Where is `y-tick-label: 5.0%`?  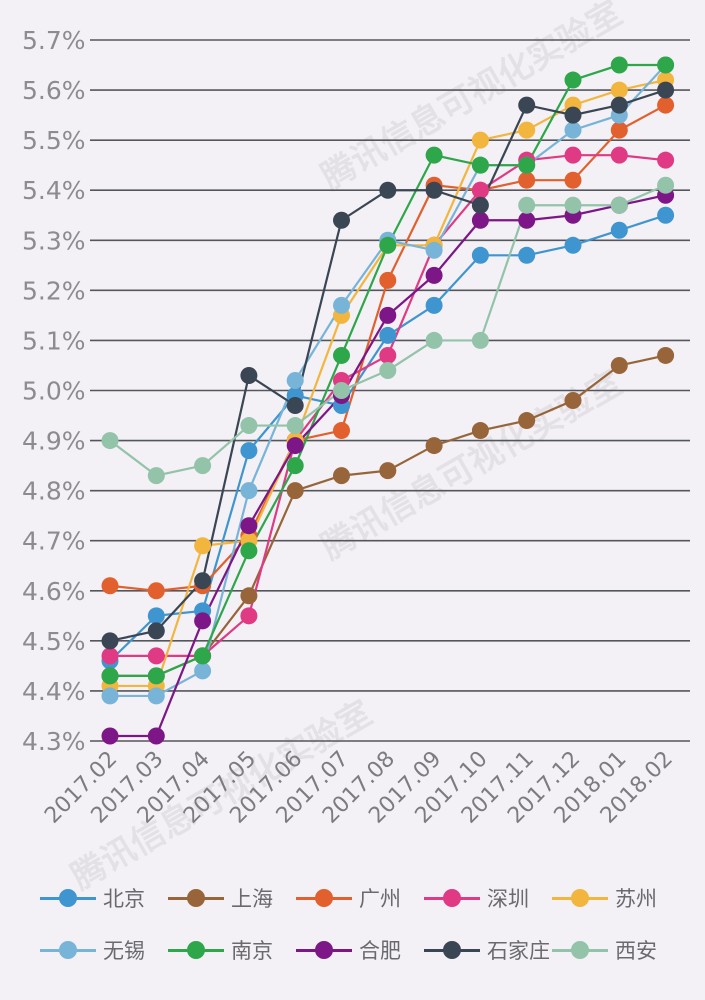 y-tick-label: 5.0% is located at coordinates (54, 391).